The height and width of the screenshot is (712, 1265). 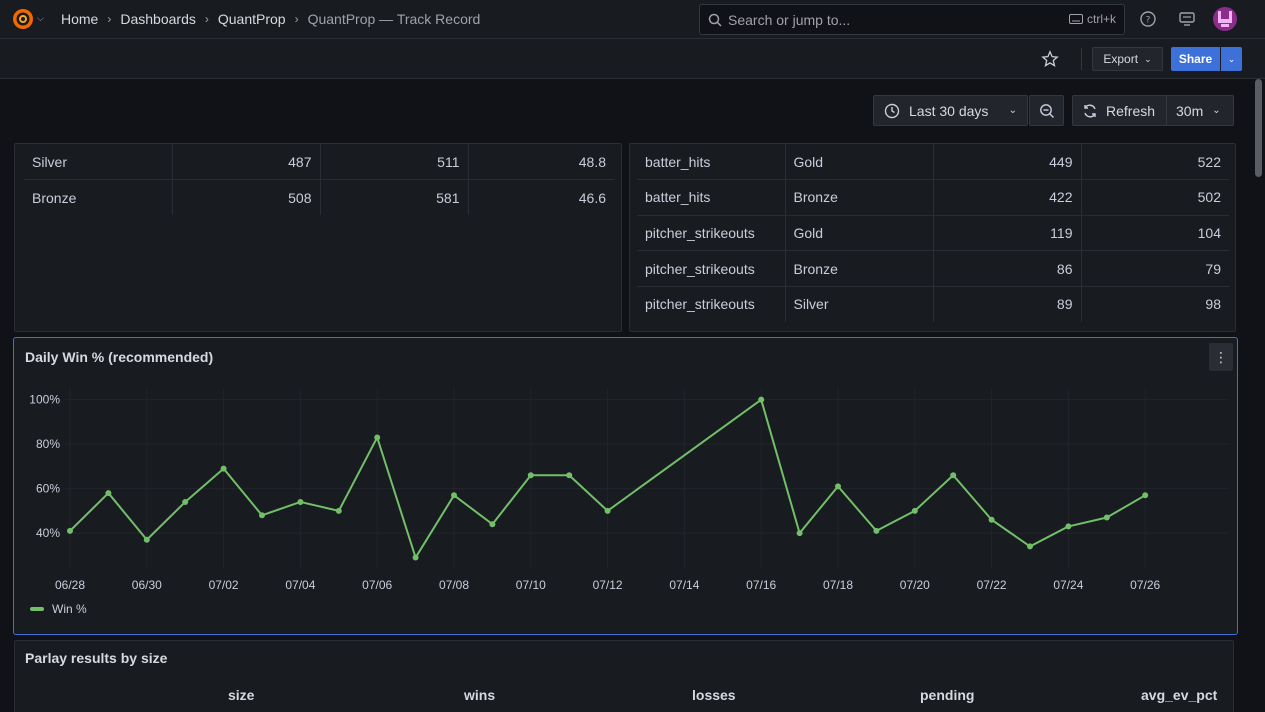 What do you see at coordinates (1155, 233) in the screenshot?
I see `table-cell: 104` at bounding box center [1155, 233].